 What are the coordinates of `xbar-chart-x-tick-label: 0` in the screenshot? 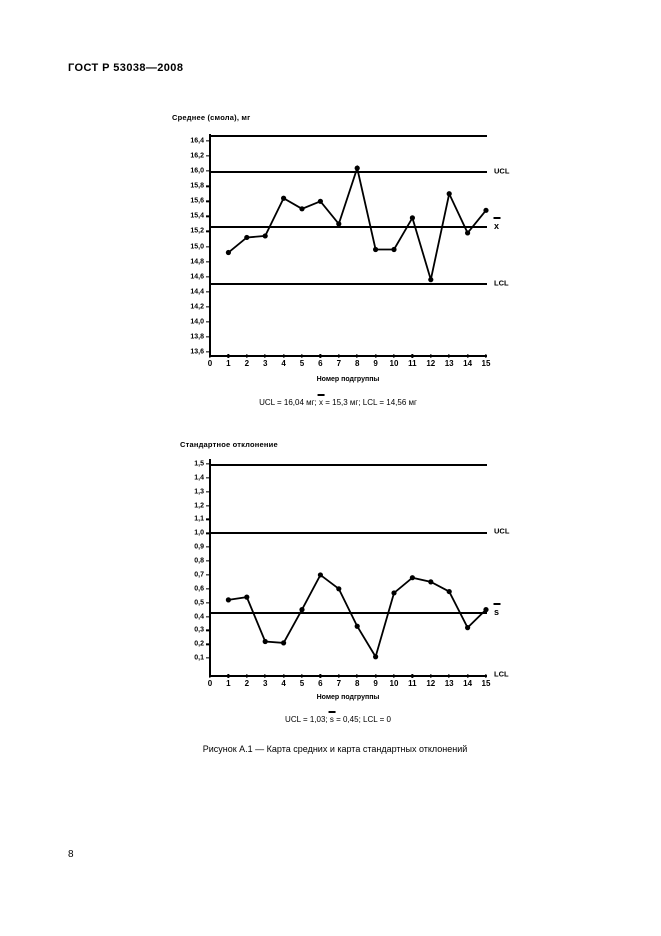 It's located at (210, 363).